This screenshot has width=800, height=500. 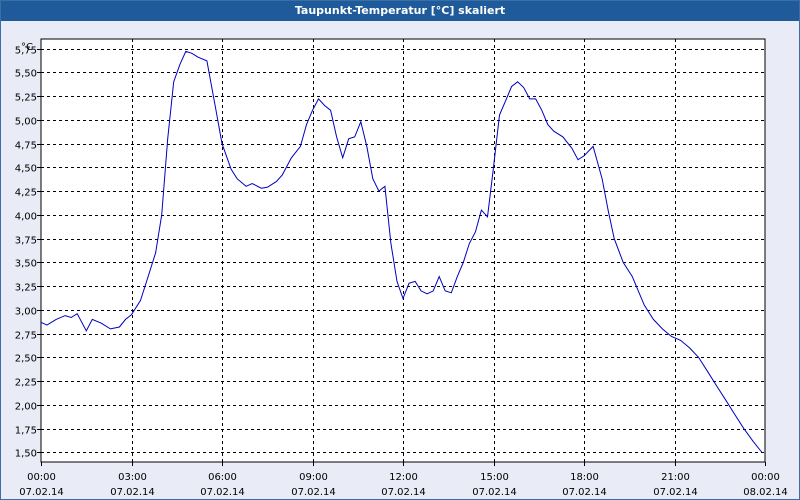 I want to click on y-tick-label: 3,75, so click(x=26, y=241).